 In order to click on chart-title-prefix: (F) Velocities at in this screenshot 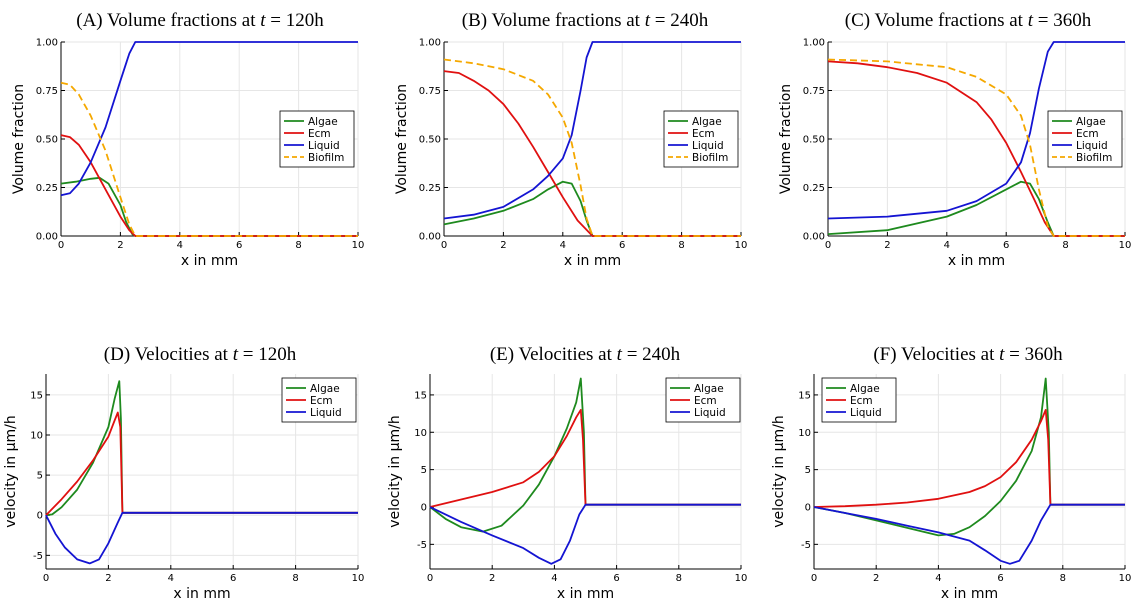, I will do `click(936, 354)`.